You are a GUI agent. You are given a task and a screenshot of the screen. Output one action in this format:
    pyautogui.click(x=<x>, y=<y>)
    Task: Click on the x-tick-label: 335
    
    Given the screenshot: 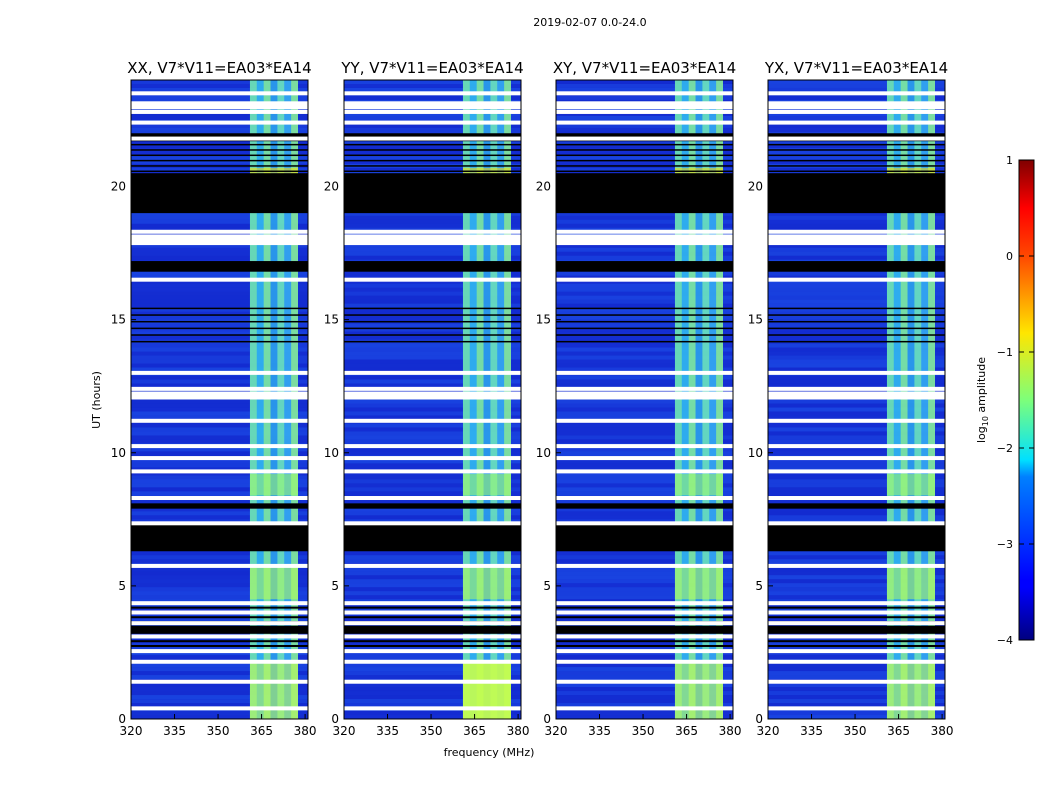 What is the action you would take?
    pyautogui.click(x=387, y=731)
    